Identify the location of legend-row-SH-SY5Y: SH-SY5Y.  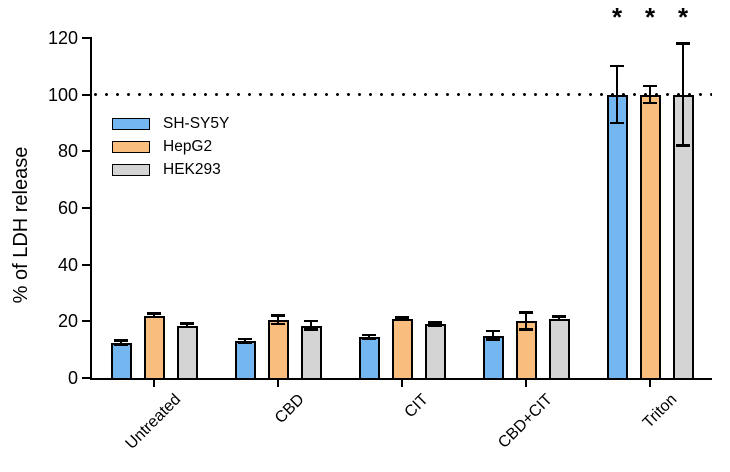
(170, 123).